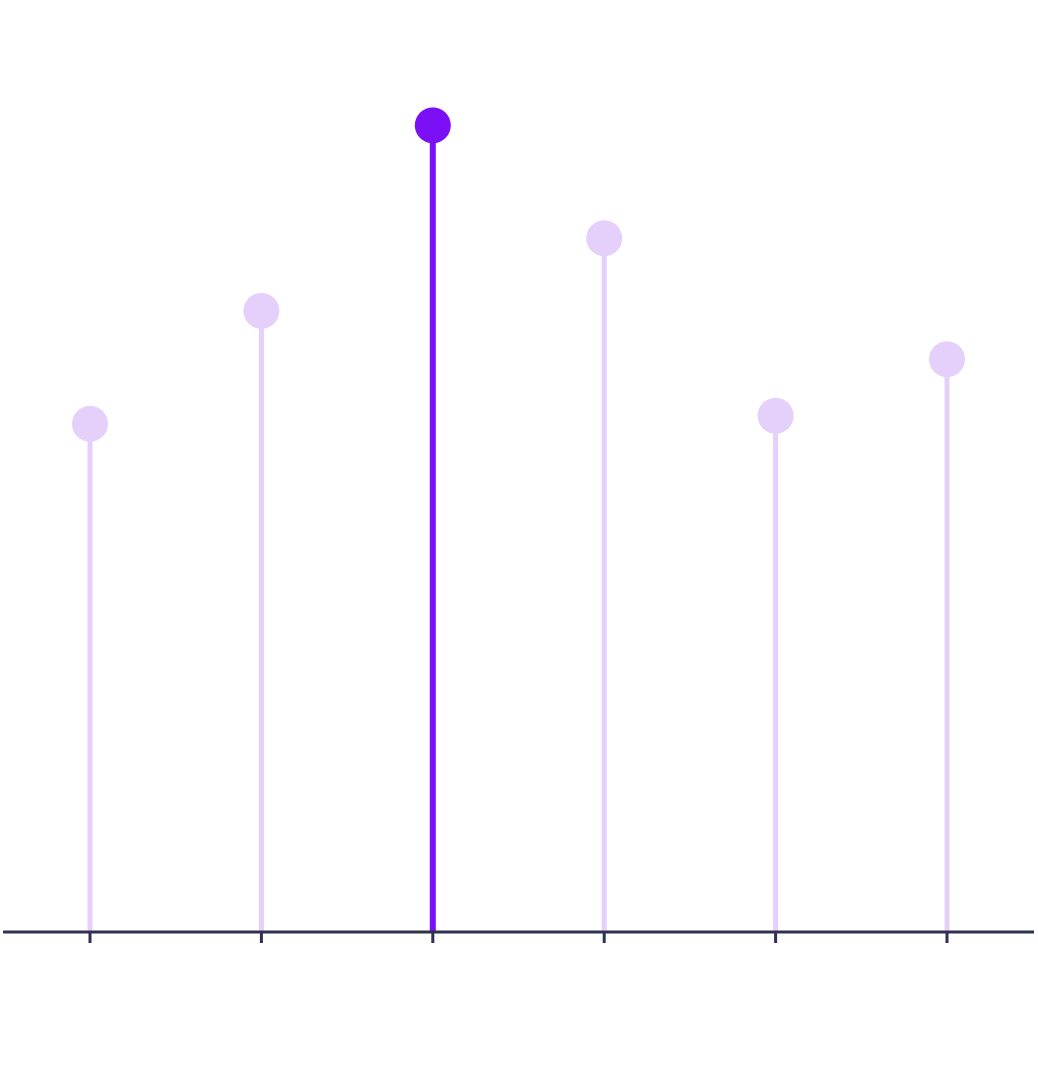  What do you see at coordinates (518, 937) in the screenshot?
I see `ticks-layer` at bounding box center [518, 937].